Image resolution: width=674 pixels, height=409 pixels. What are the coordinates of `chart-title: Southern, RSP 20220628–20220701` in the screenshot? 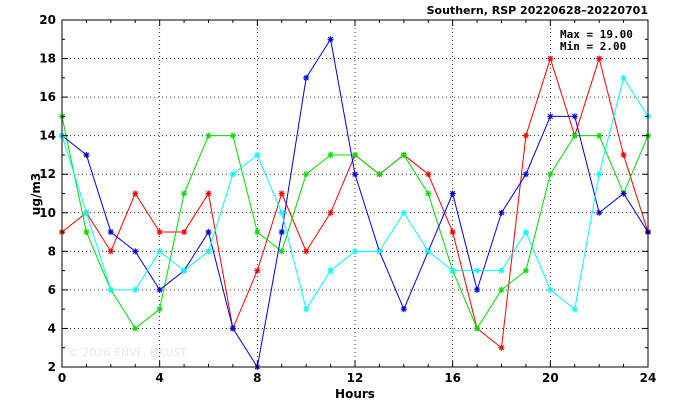 It's located at (537, 10).